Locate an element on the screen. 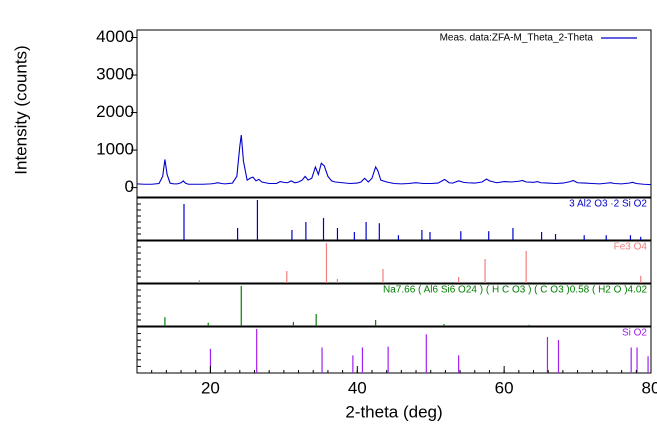 The image size is (657, 435). x-tick-label: 20 is located at coordinates (210, 387).